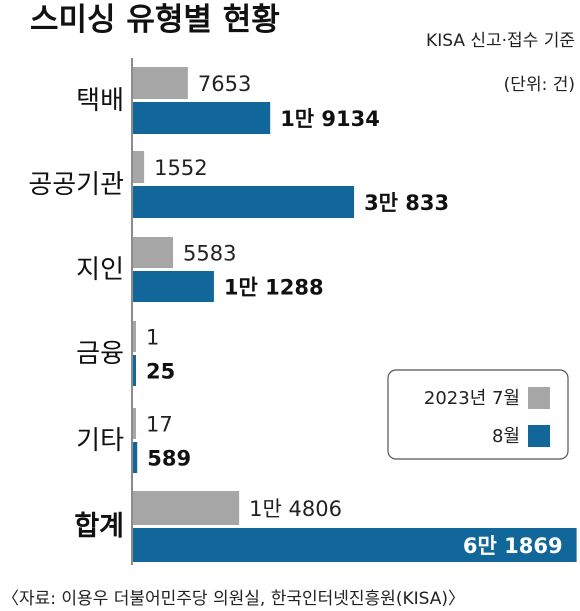 This screenshot has height=611, width=580. I want to click on value-label-prev-row-3: 1, so click(152, 338).